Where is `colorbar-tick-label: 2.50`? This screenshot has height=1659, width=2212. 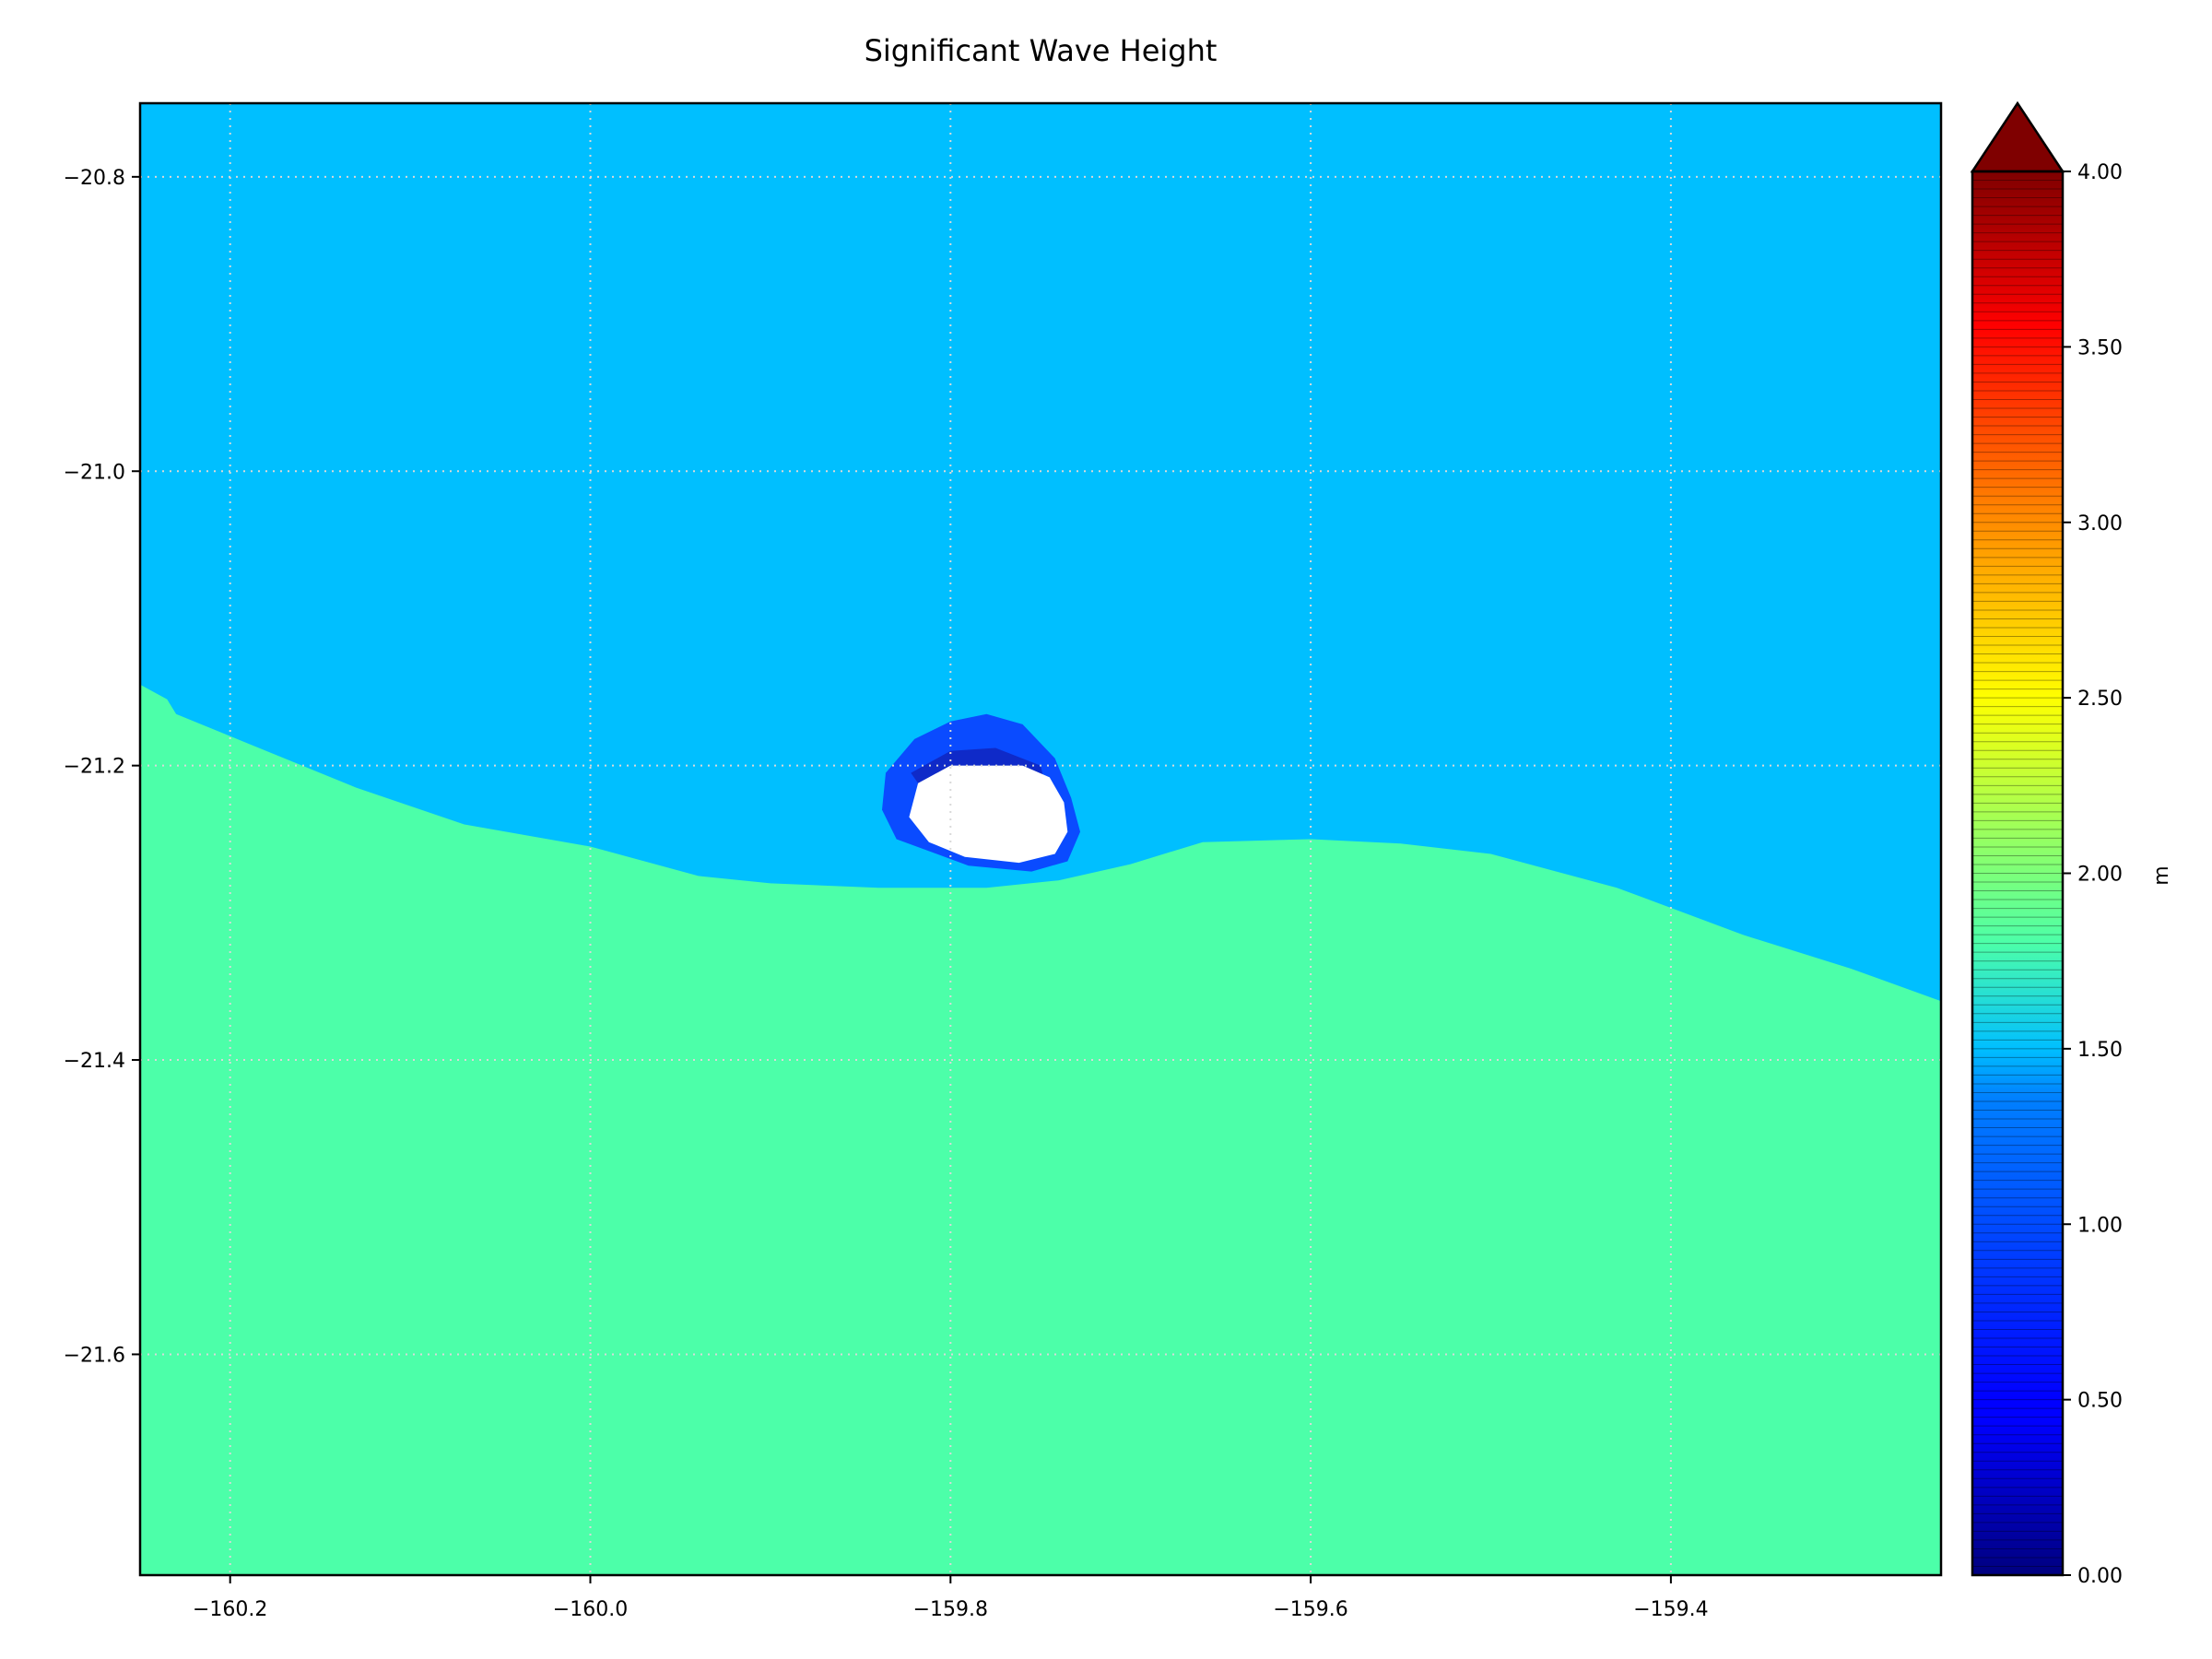 colorbar-tick-label: 2.50 is located at coordinates (2100, 699).